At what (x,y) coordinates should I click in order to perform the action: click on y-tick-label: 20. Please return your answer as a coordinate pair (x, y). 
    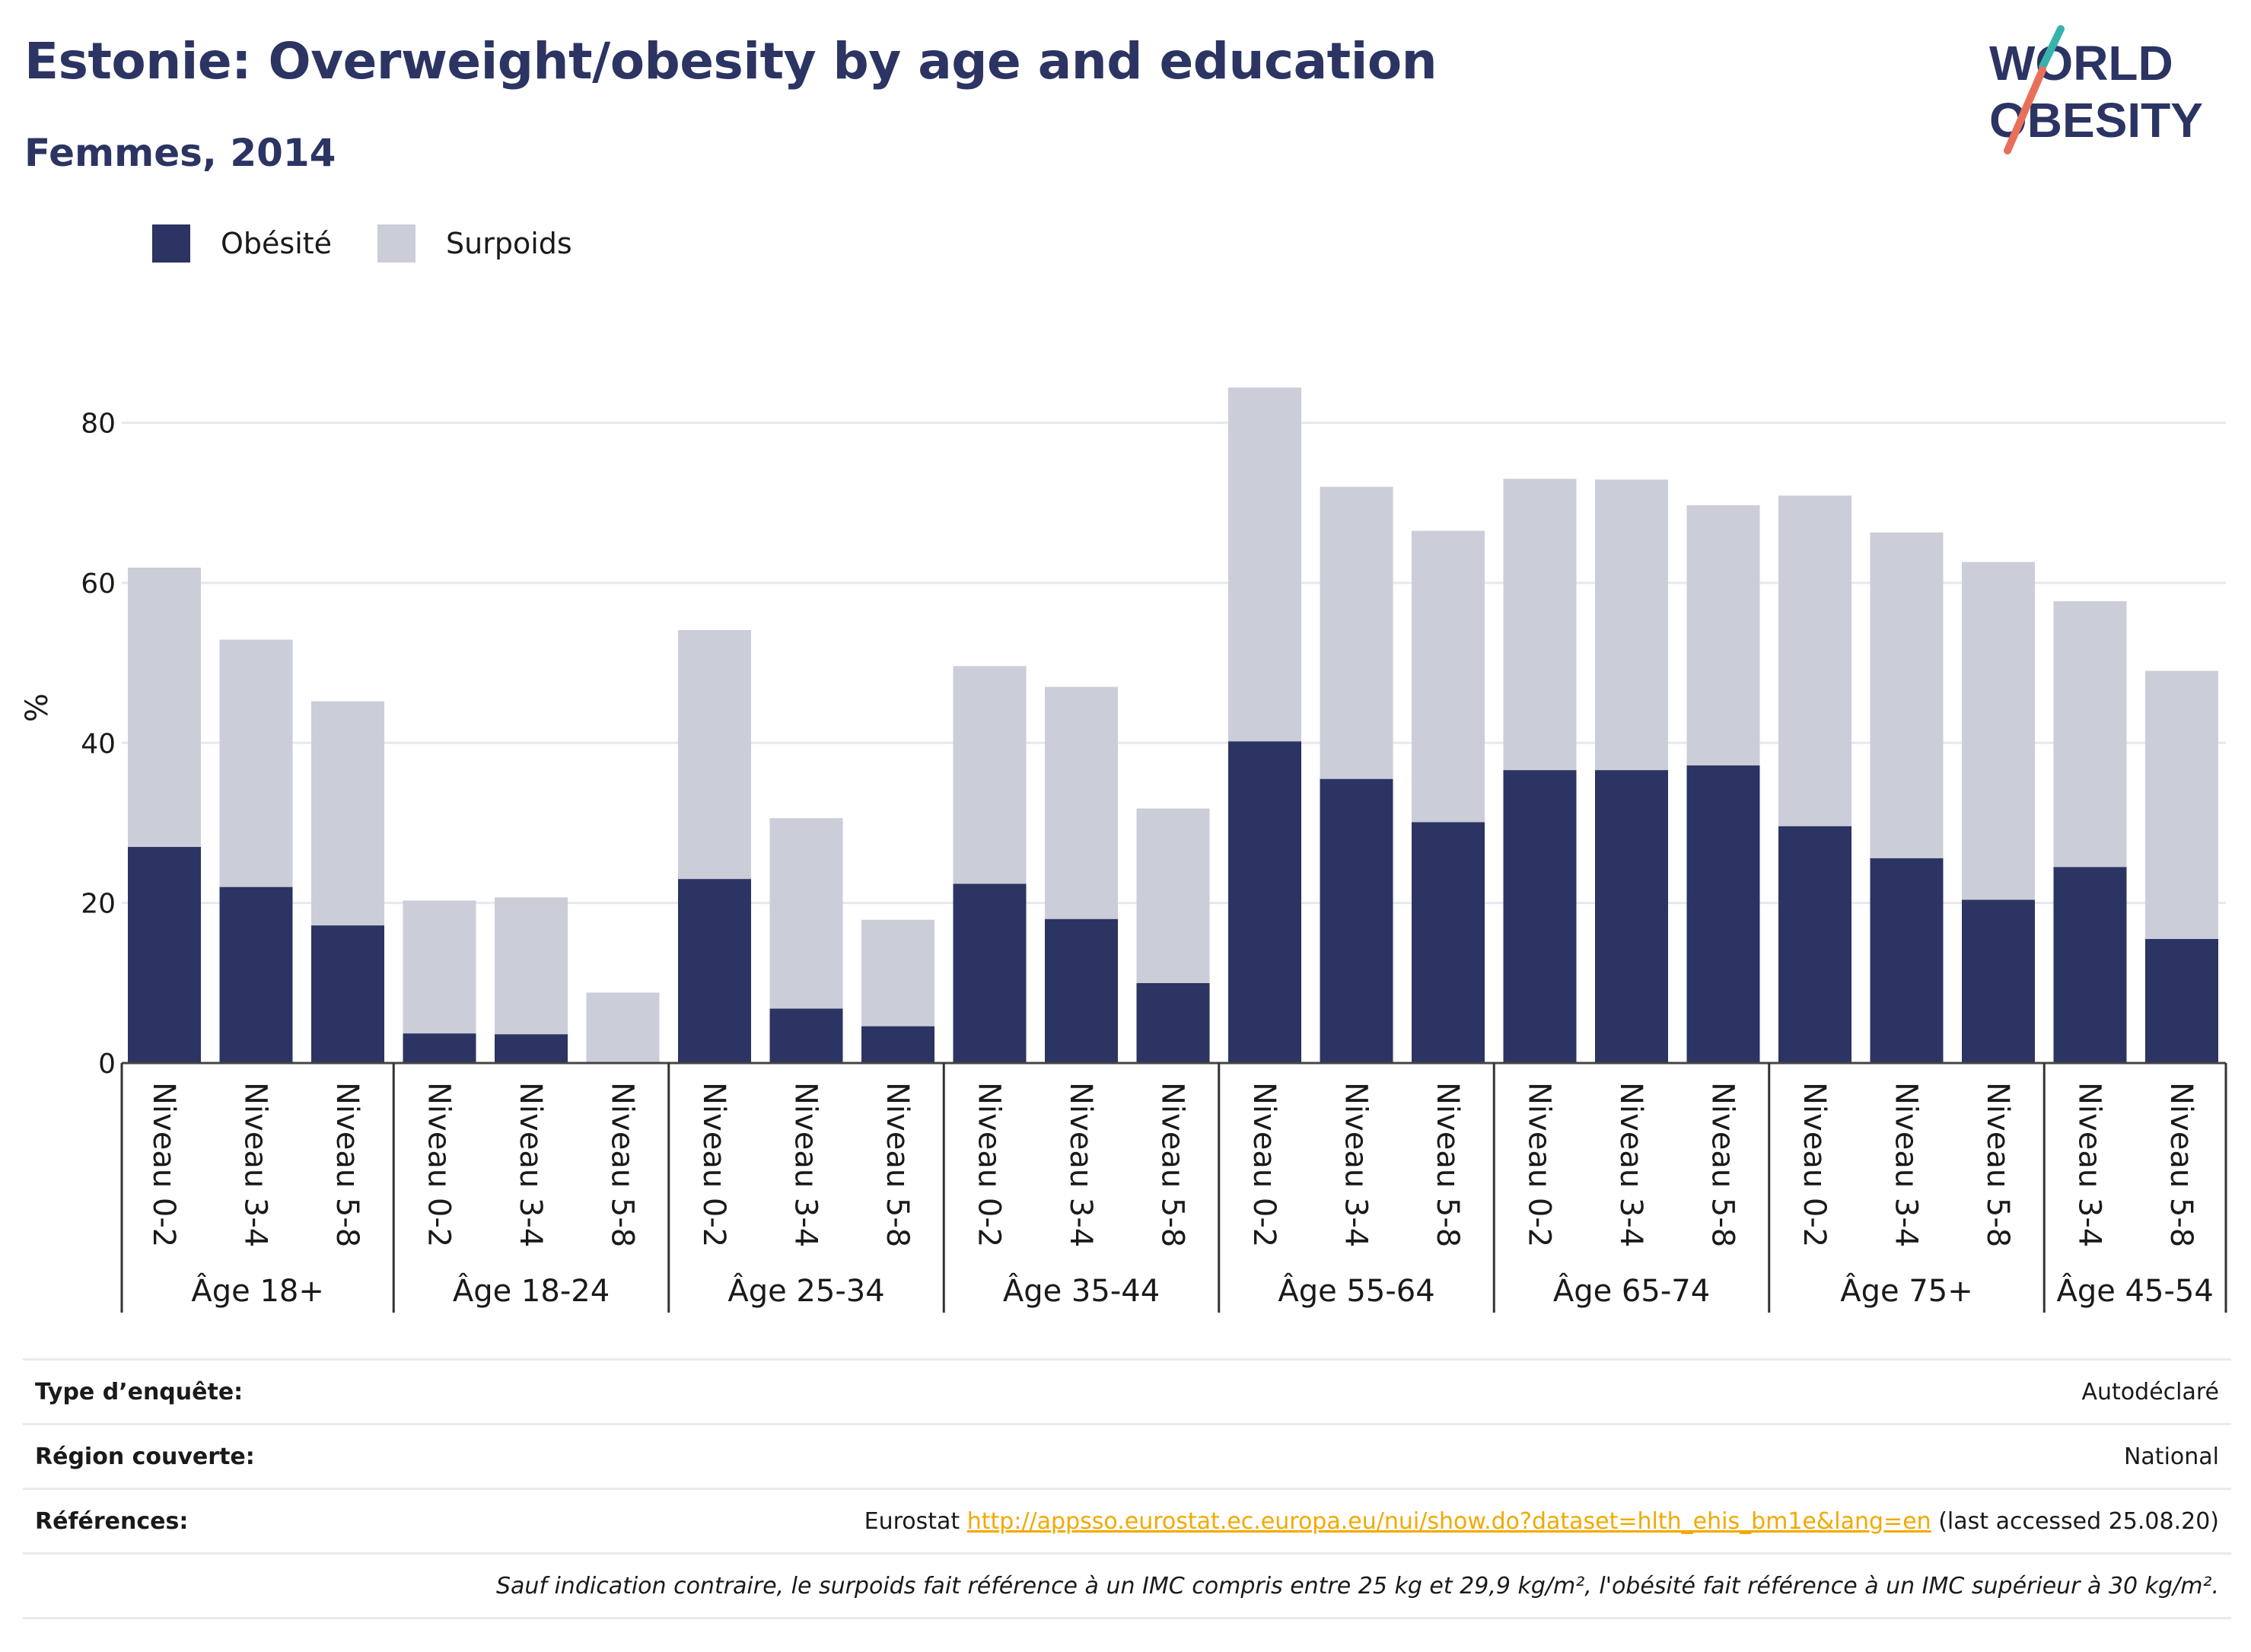
    Looking at the image, I should click on (98, 905).